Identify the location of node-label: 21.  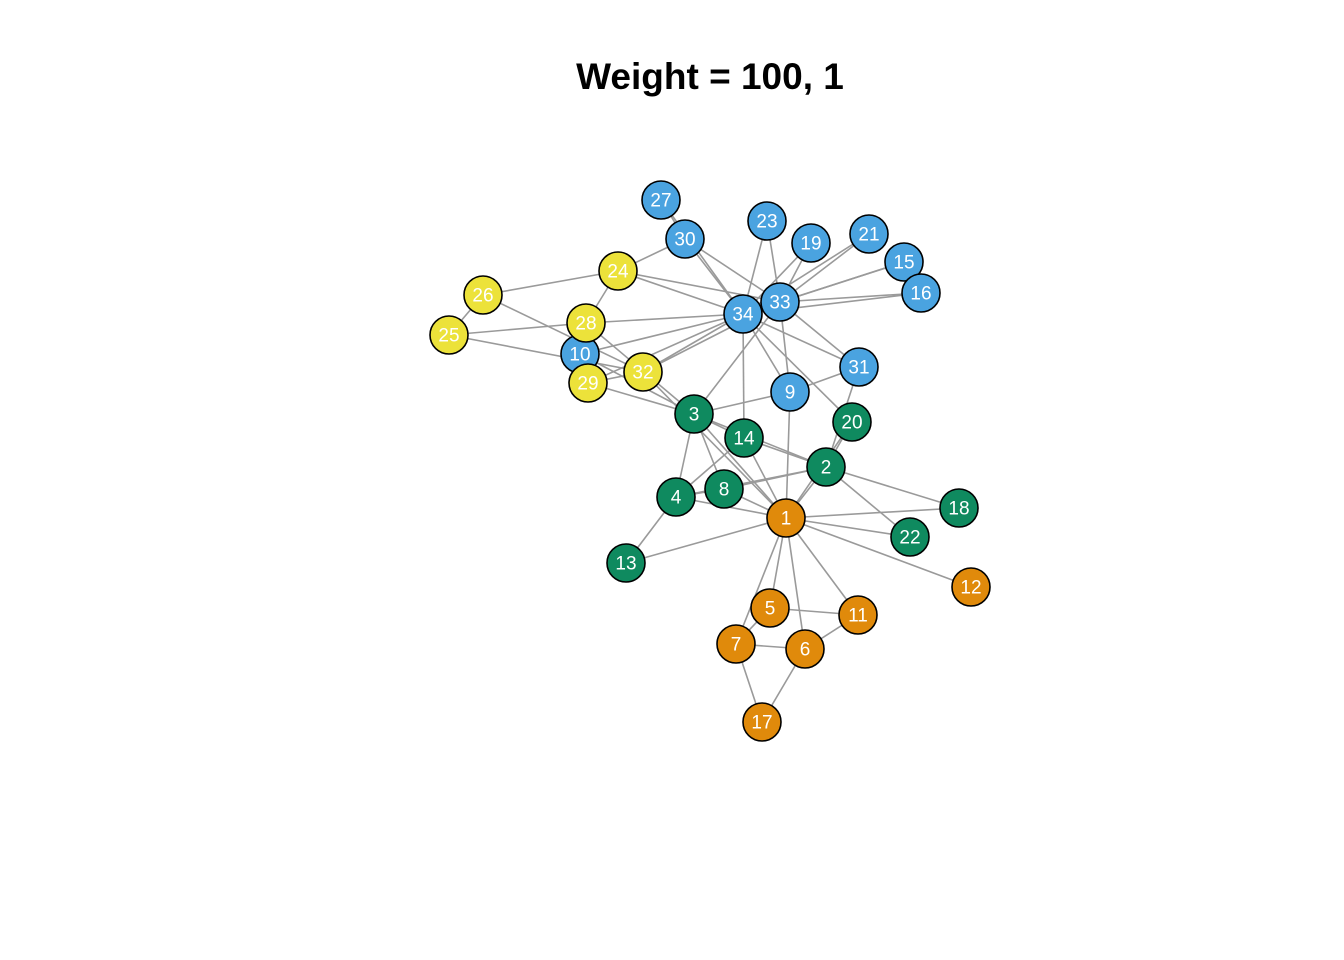
(868, 235).